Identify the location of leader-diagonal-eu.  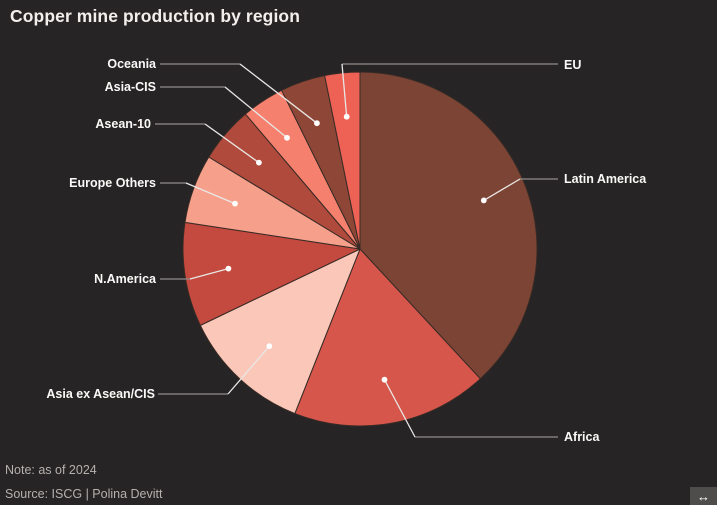
(344, 90).